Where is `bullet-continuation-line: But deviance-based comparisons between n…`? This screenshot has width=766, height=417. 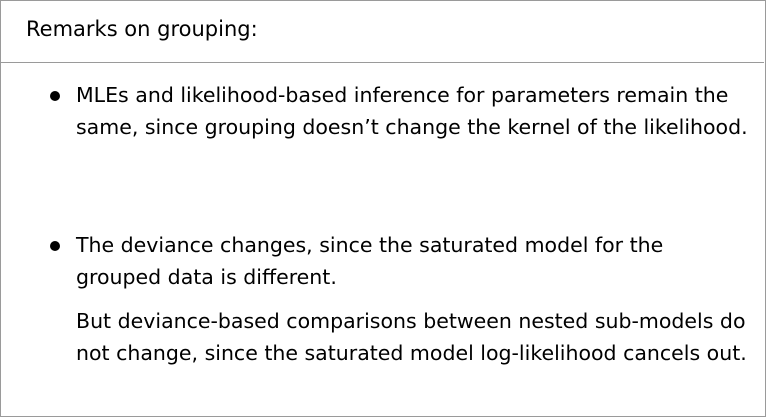
bullet-continuation-line: But deviance-based comparisons between n… is located at coordinates (411, 321).